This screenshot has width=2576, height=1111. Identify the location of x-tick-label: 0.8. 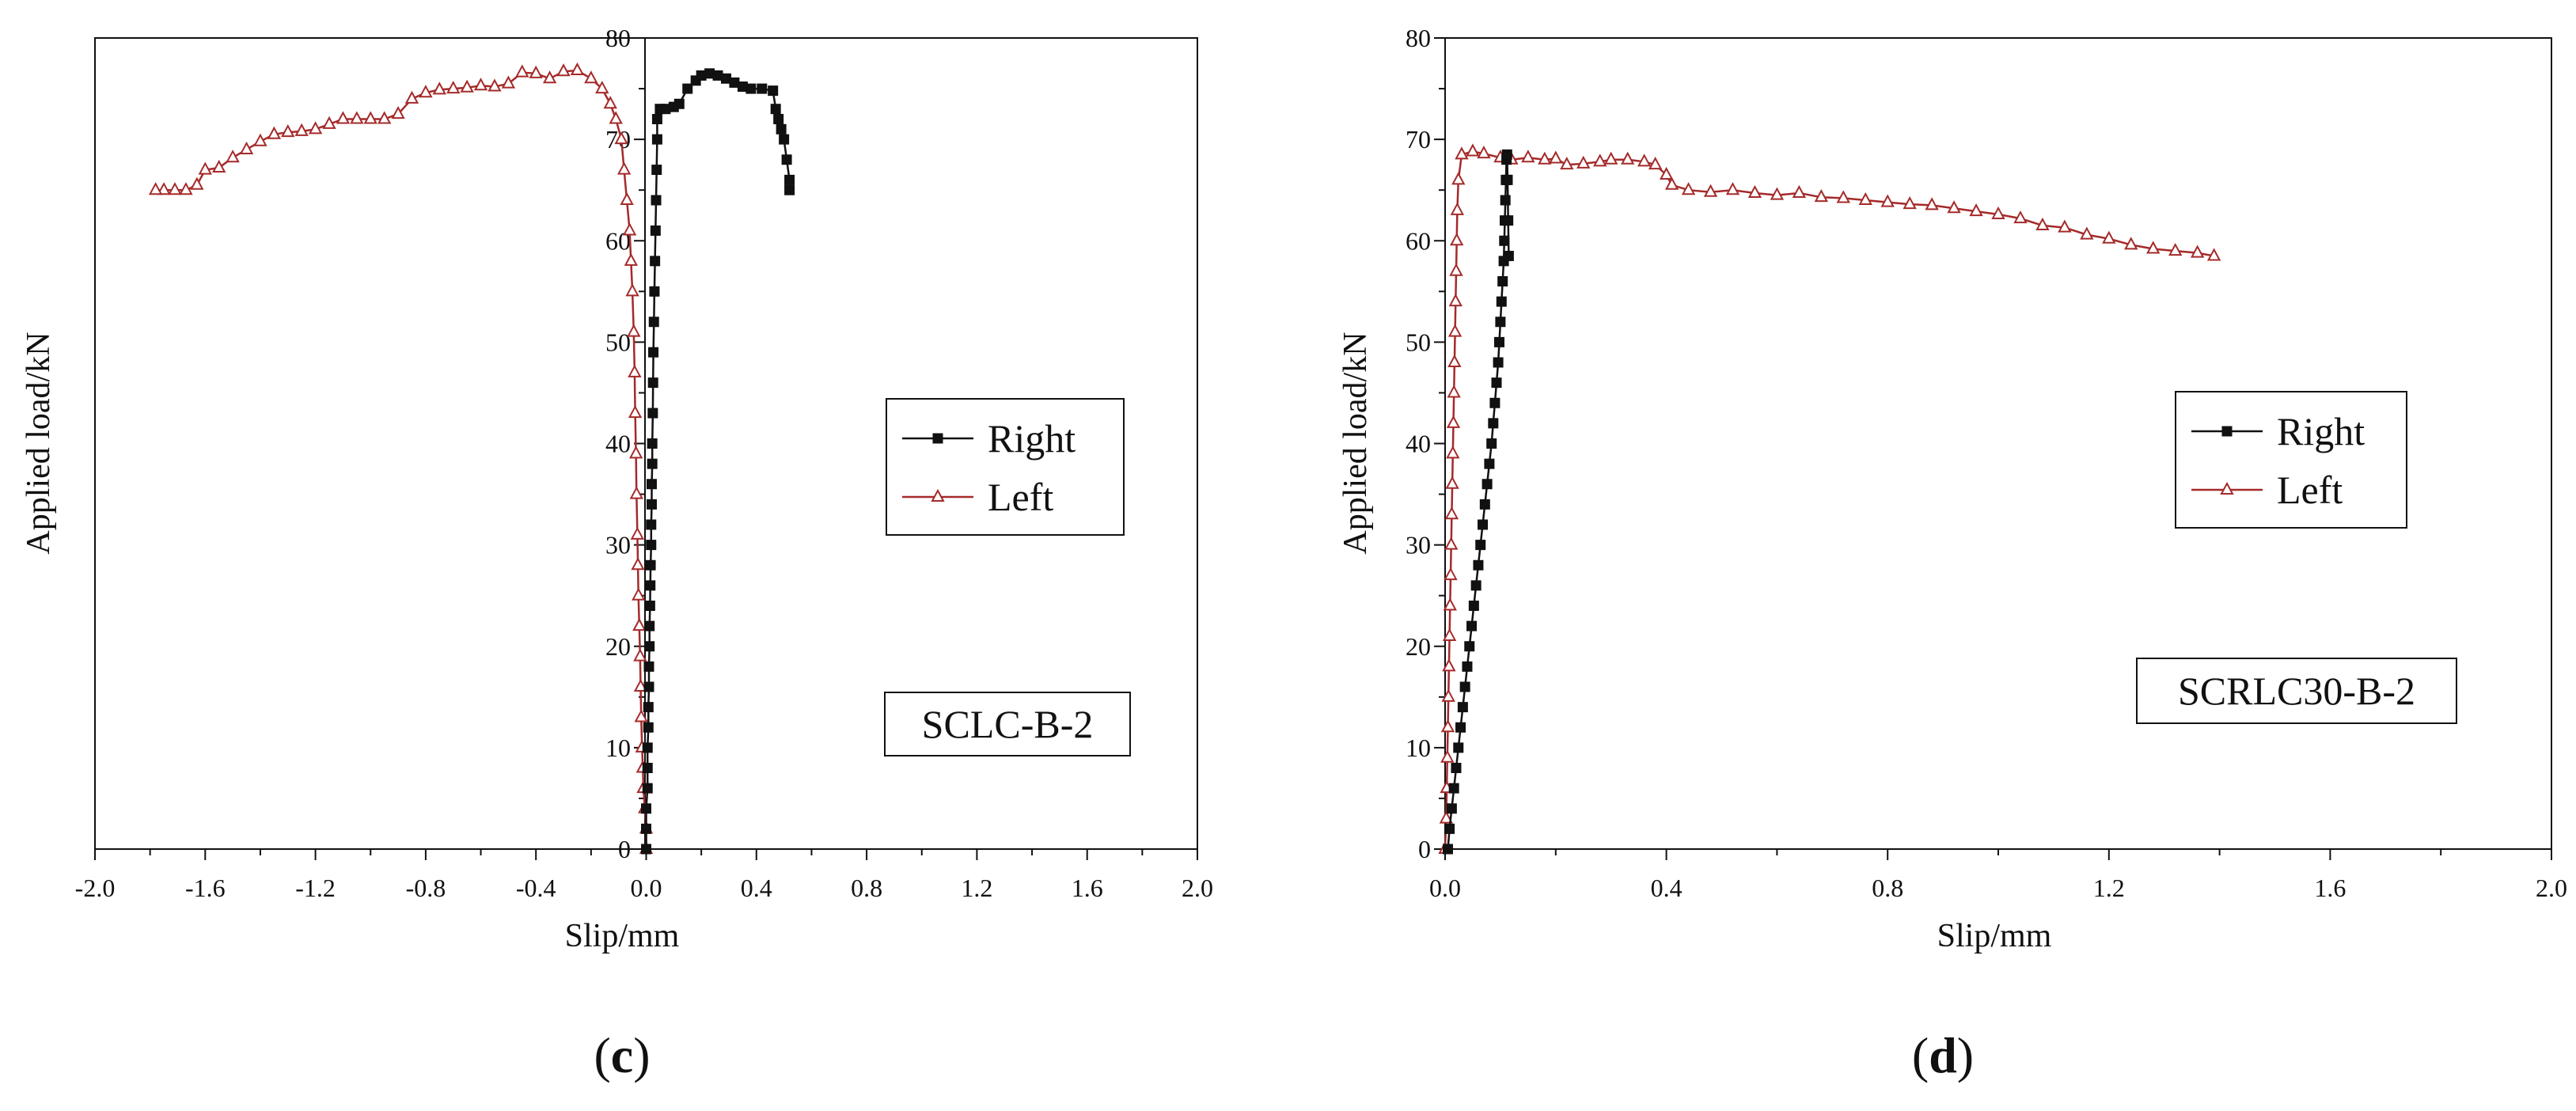
(1887, 888).